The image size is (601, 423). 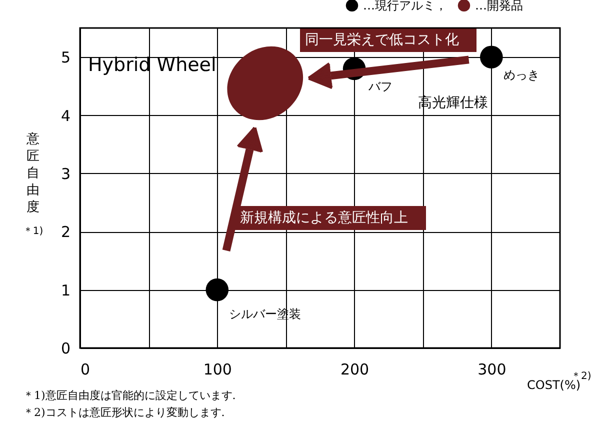 I want to click on x-axis-title: COST(%)＊2), so click(x=559, y=381).